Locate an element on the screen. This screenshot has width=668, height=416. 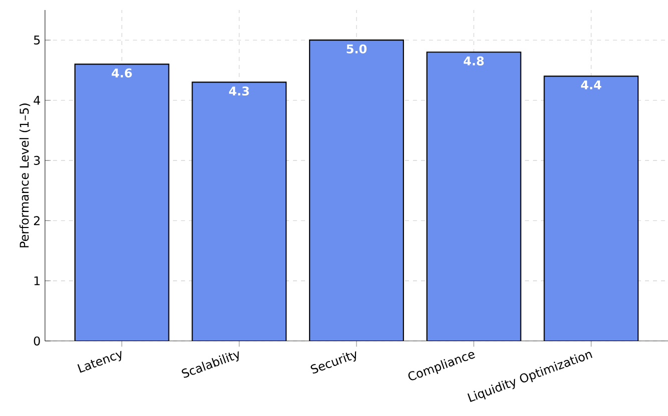
y-tick-label: 4 is located at coordinates (37, 100).